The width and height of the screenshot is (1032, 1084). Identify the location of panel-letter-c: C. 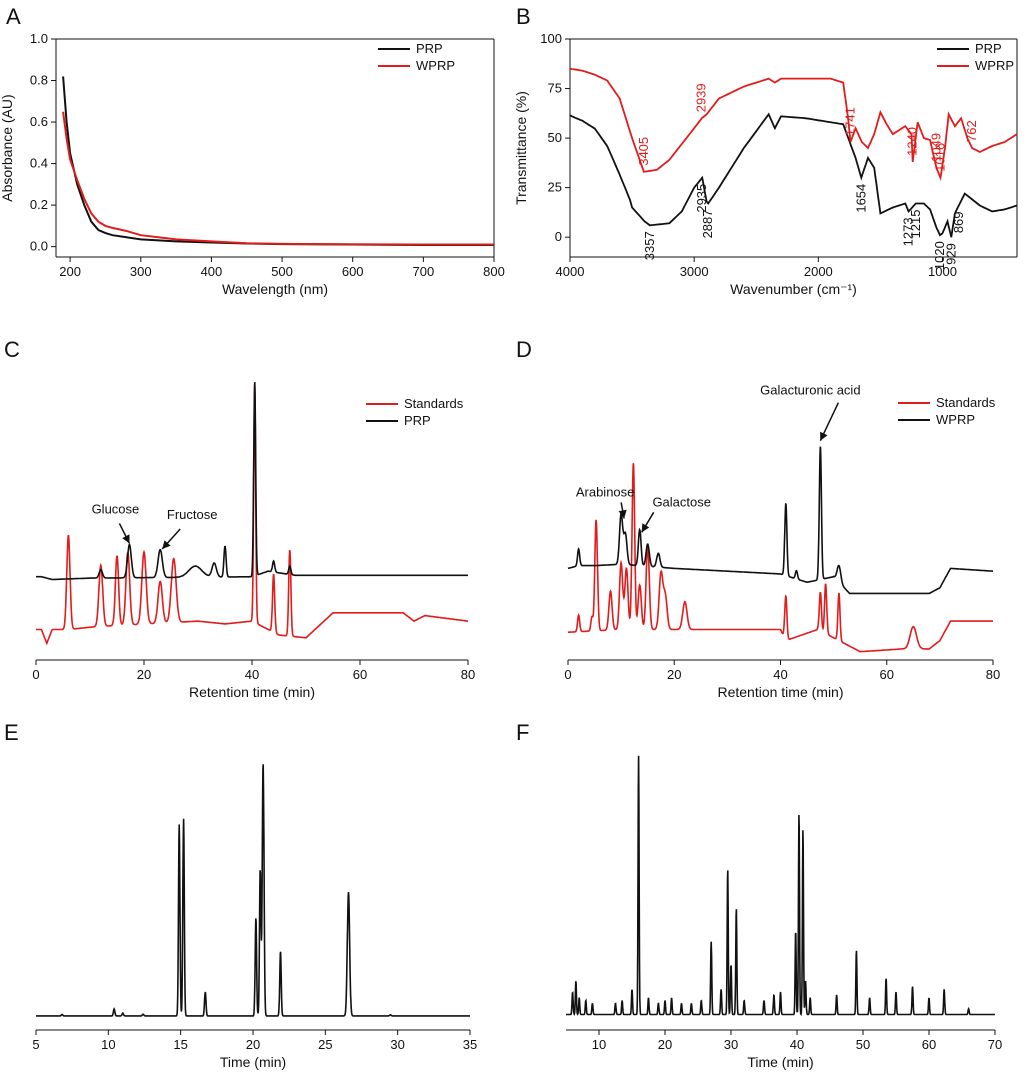
(12, 349).